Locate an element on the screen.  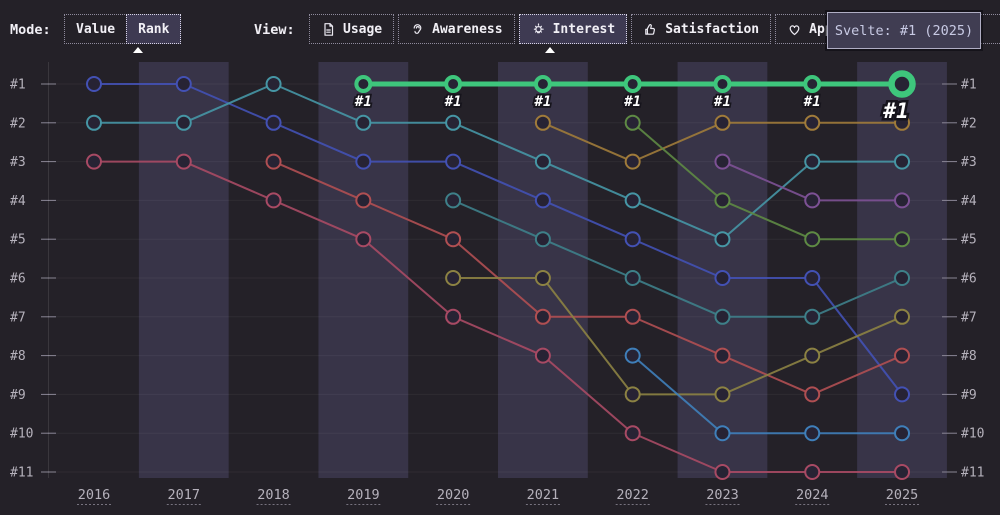
x-axis-year-label: 2025 is located at coordinates (902, 495).